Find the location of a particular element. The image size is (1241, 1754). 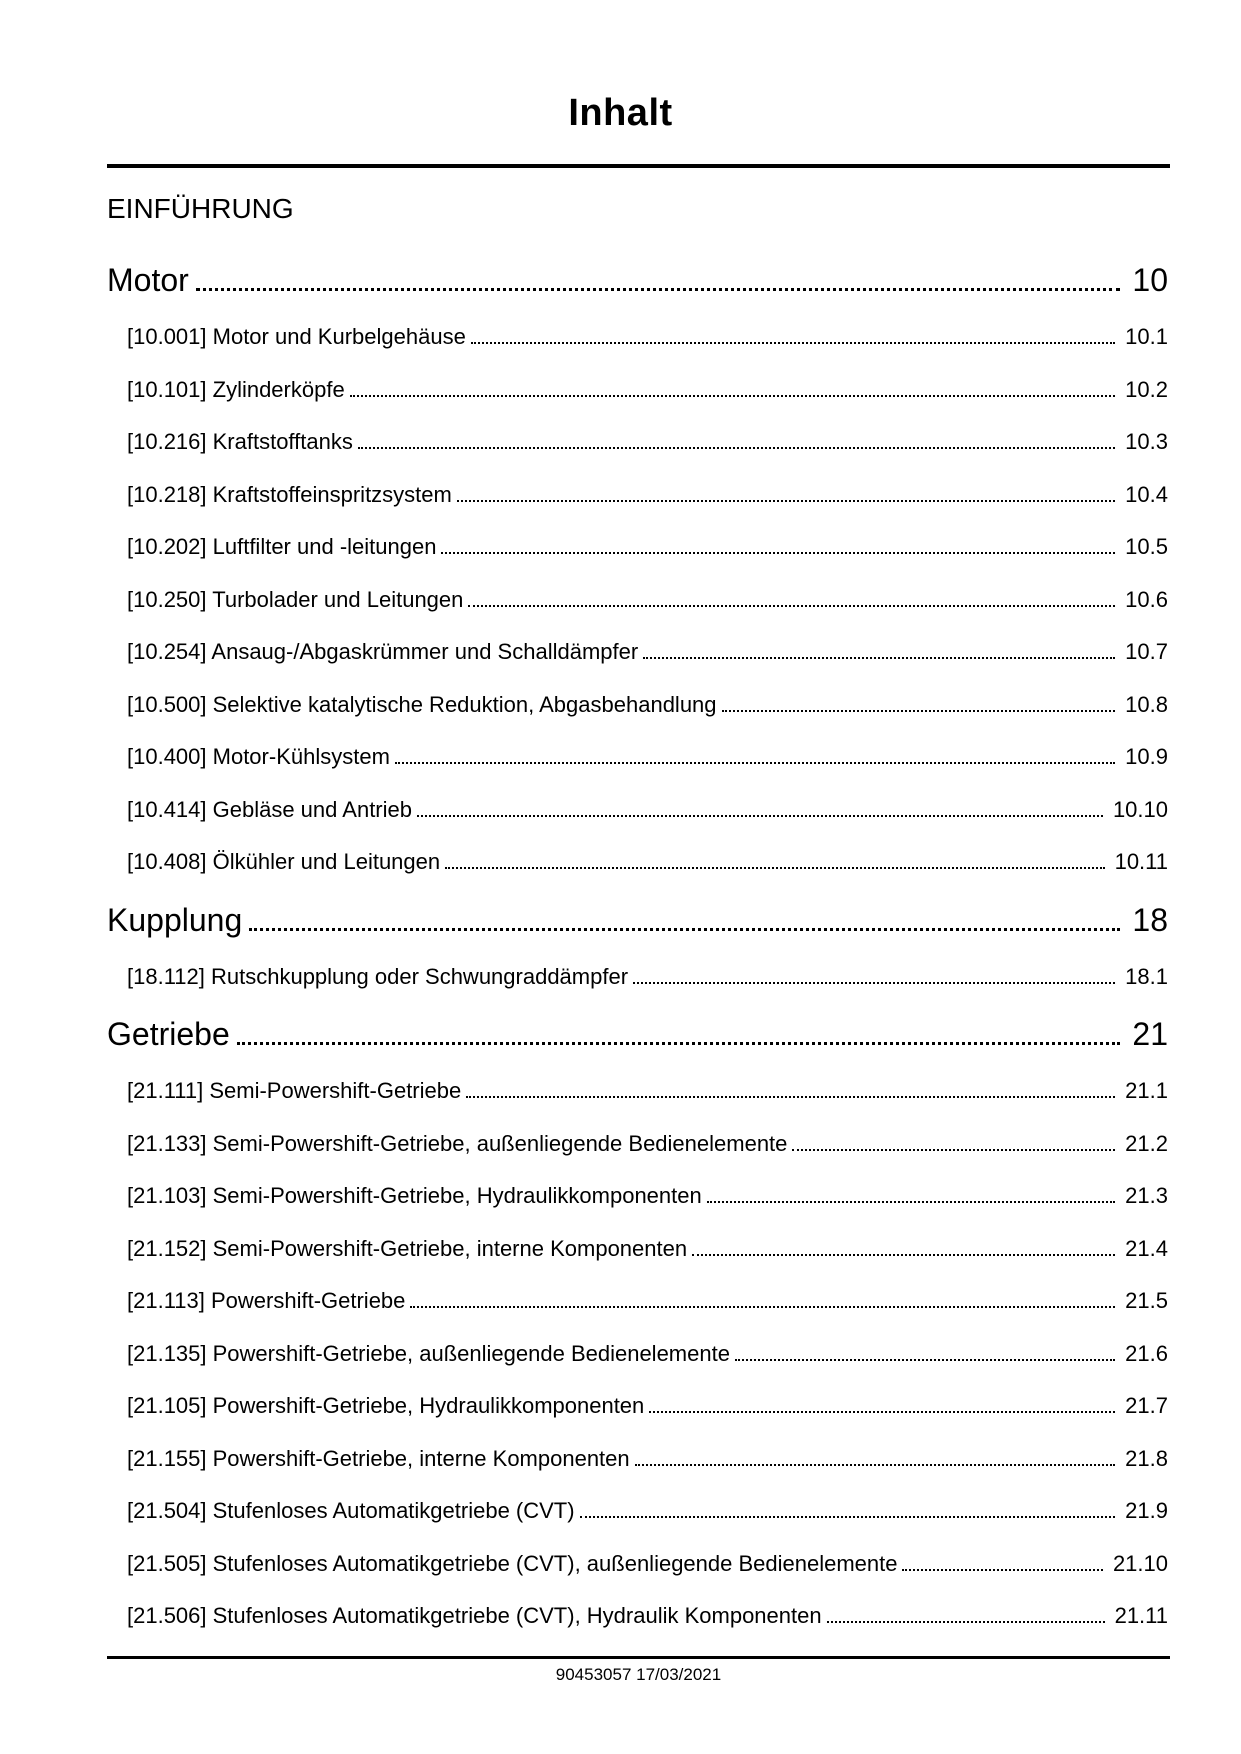

page-footer: 90453057 17/03/2021 is located at coordinates (638, 1670).